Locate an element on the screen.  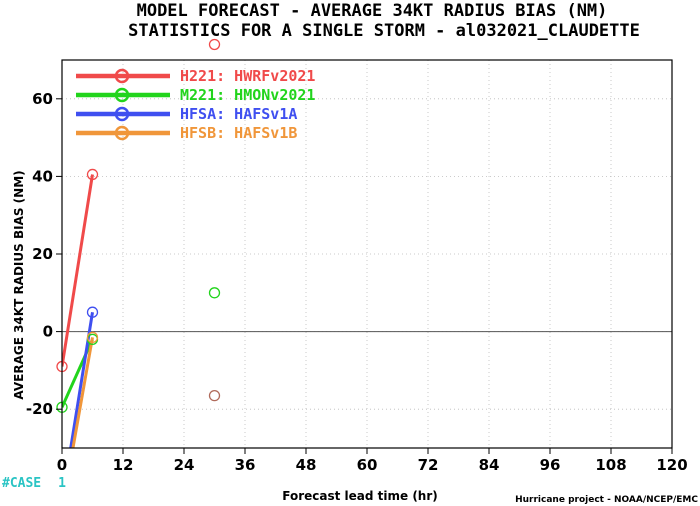
y-tick-label: 0 is located at coordinates (48, 332).